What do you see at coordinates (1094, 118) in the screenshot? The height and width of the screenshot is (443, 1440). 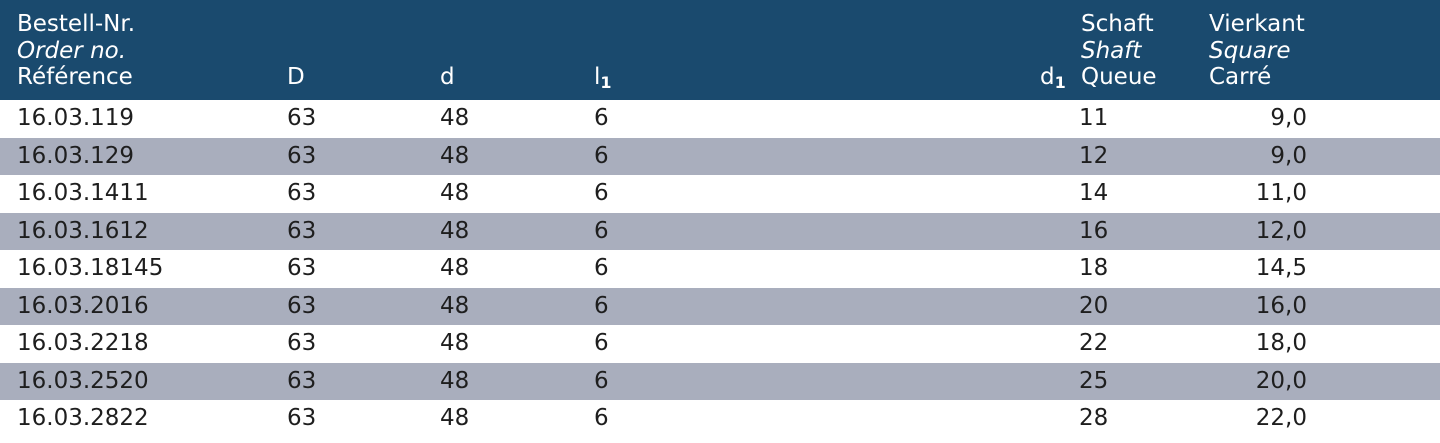 I see `cell-shaft: 11` at bounding box center [1094, 118].